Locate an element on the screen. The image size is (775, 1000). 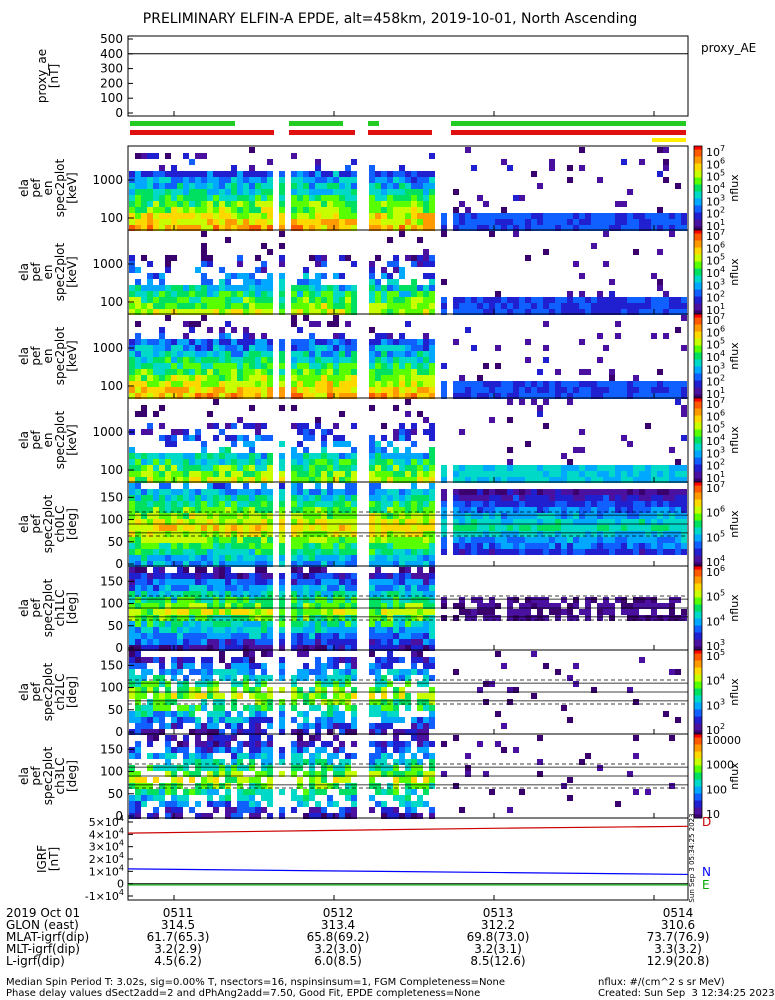
y-axis-label: ela is located at coordinates (24, 692).